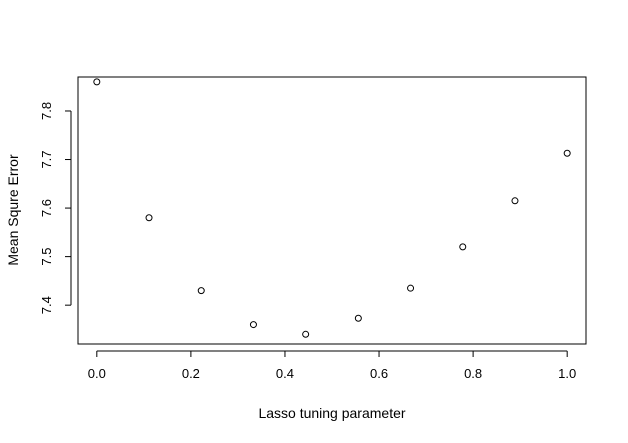  Describe the element at coordinates (332, 365) in the screenshot. I see `x-axis: 0.0 0.2 0.4 0.6 0.8 1.0` at that location.